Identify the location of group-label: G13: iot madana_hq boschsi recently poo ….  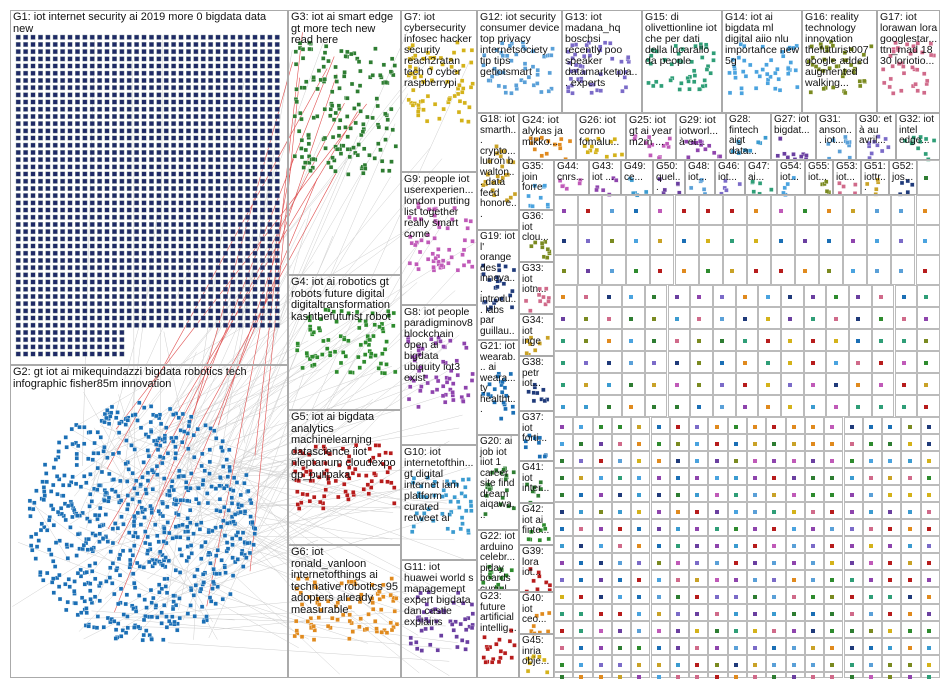
(601, 50).